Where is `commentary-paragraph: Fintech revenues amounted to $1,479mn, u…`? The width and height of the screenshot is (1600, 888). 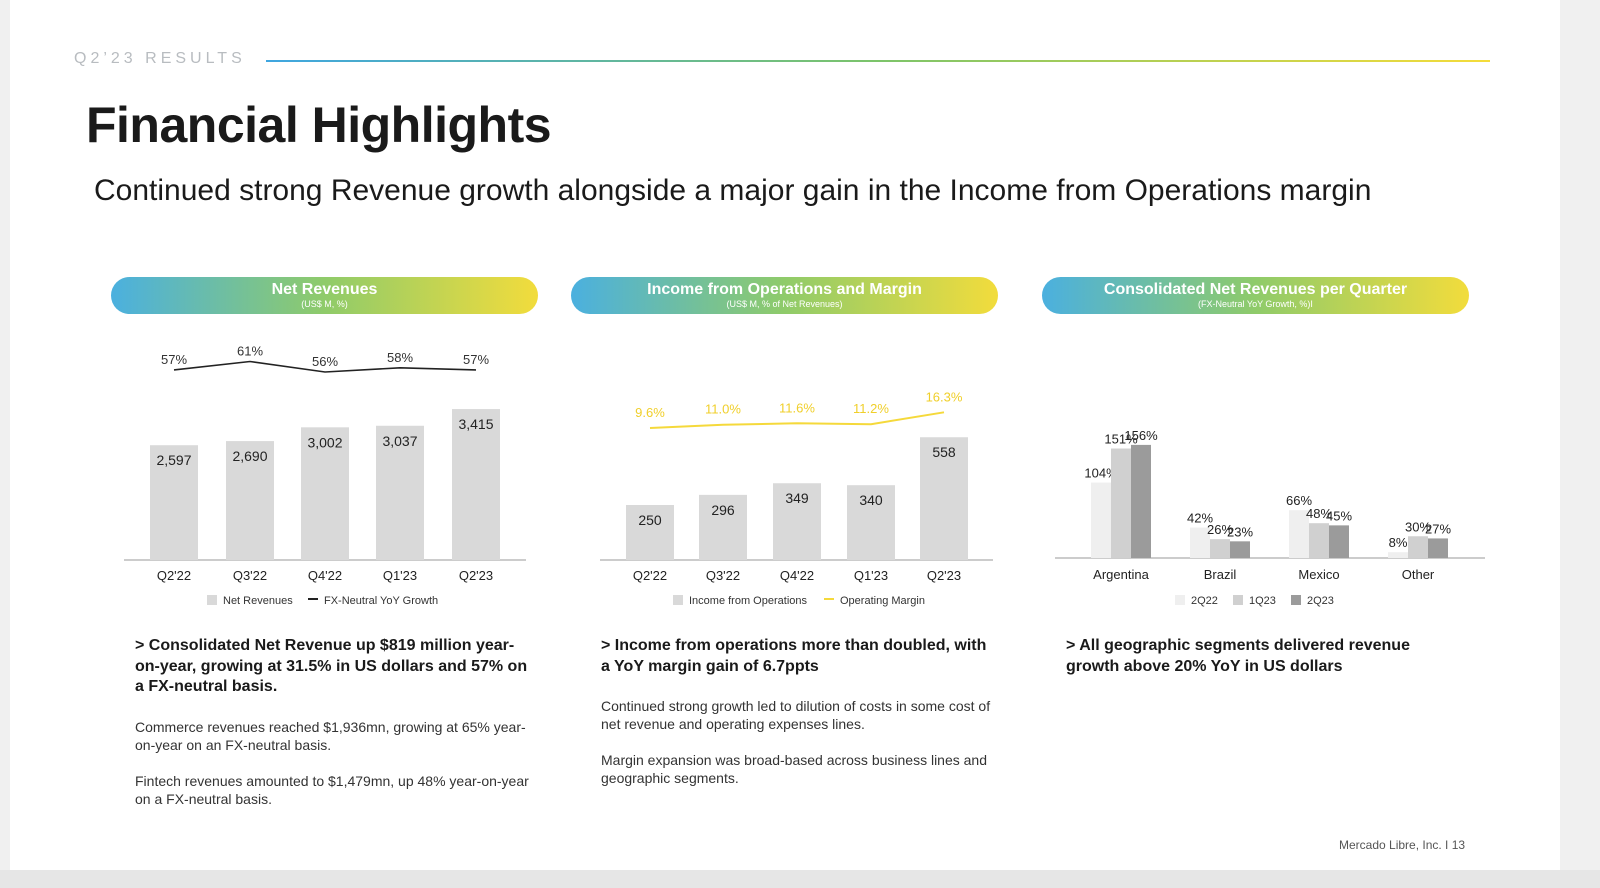 commentary-paragraph: Fintech revenues amounted to $1,479mn, u… is located at coordinates (332, 789).